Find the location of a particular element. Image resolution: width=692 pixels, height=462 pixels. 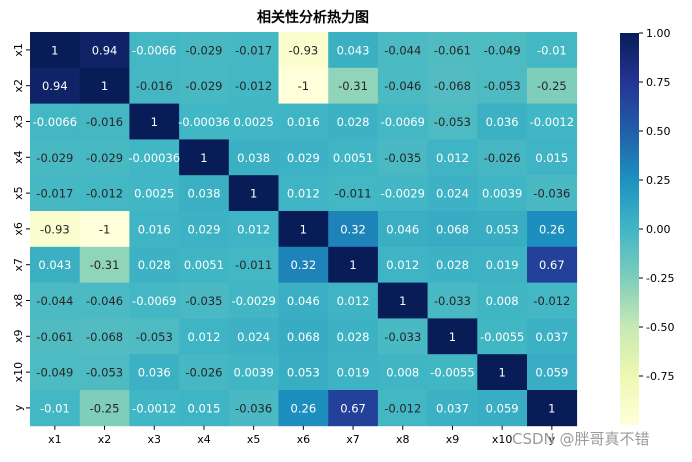

cell-value-label: -0.31 is located at coordinates (353, 86).